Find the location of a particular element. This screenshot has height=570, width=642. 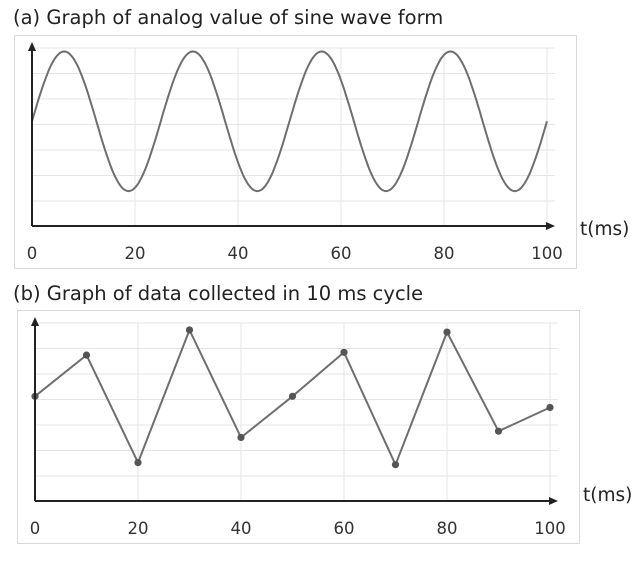

chart-b-x-axis-unit: t(ms) is located at coordinates (607, 495).